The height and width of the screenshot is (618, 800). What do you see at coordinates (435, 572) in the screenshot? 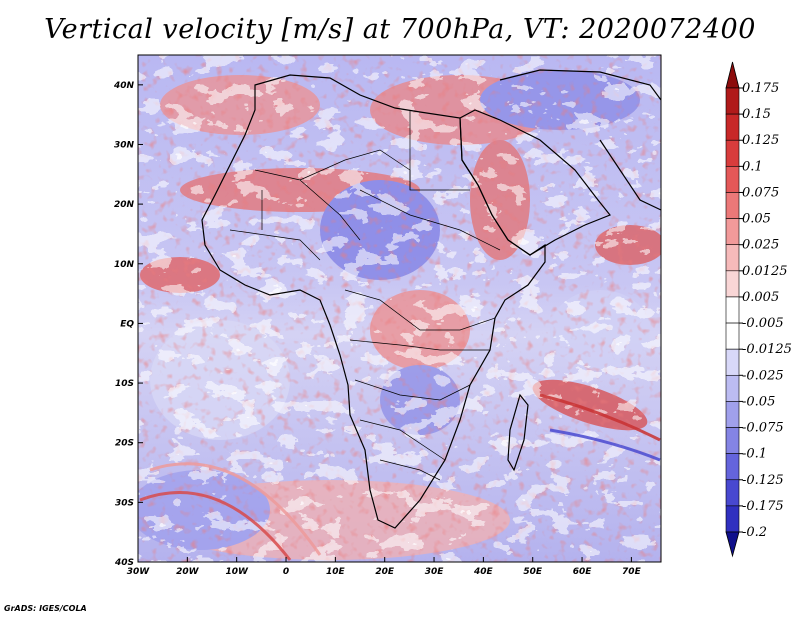
I see `x-tick-label: 30E` at bounding box center [435, 572].